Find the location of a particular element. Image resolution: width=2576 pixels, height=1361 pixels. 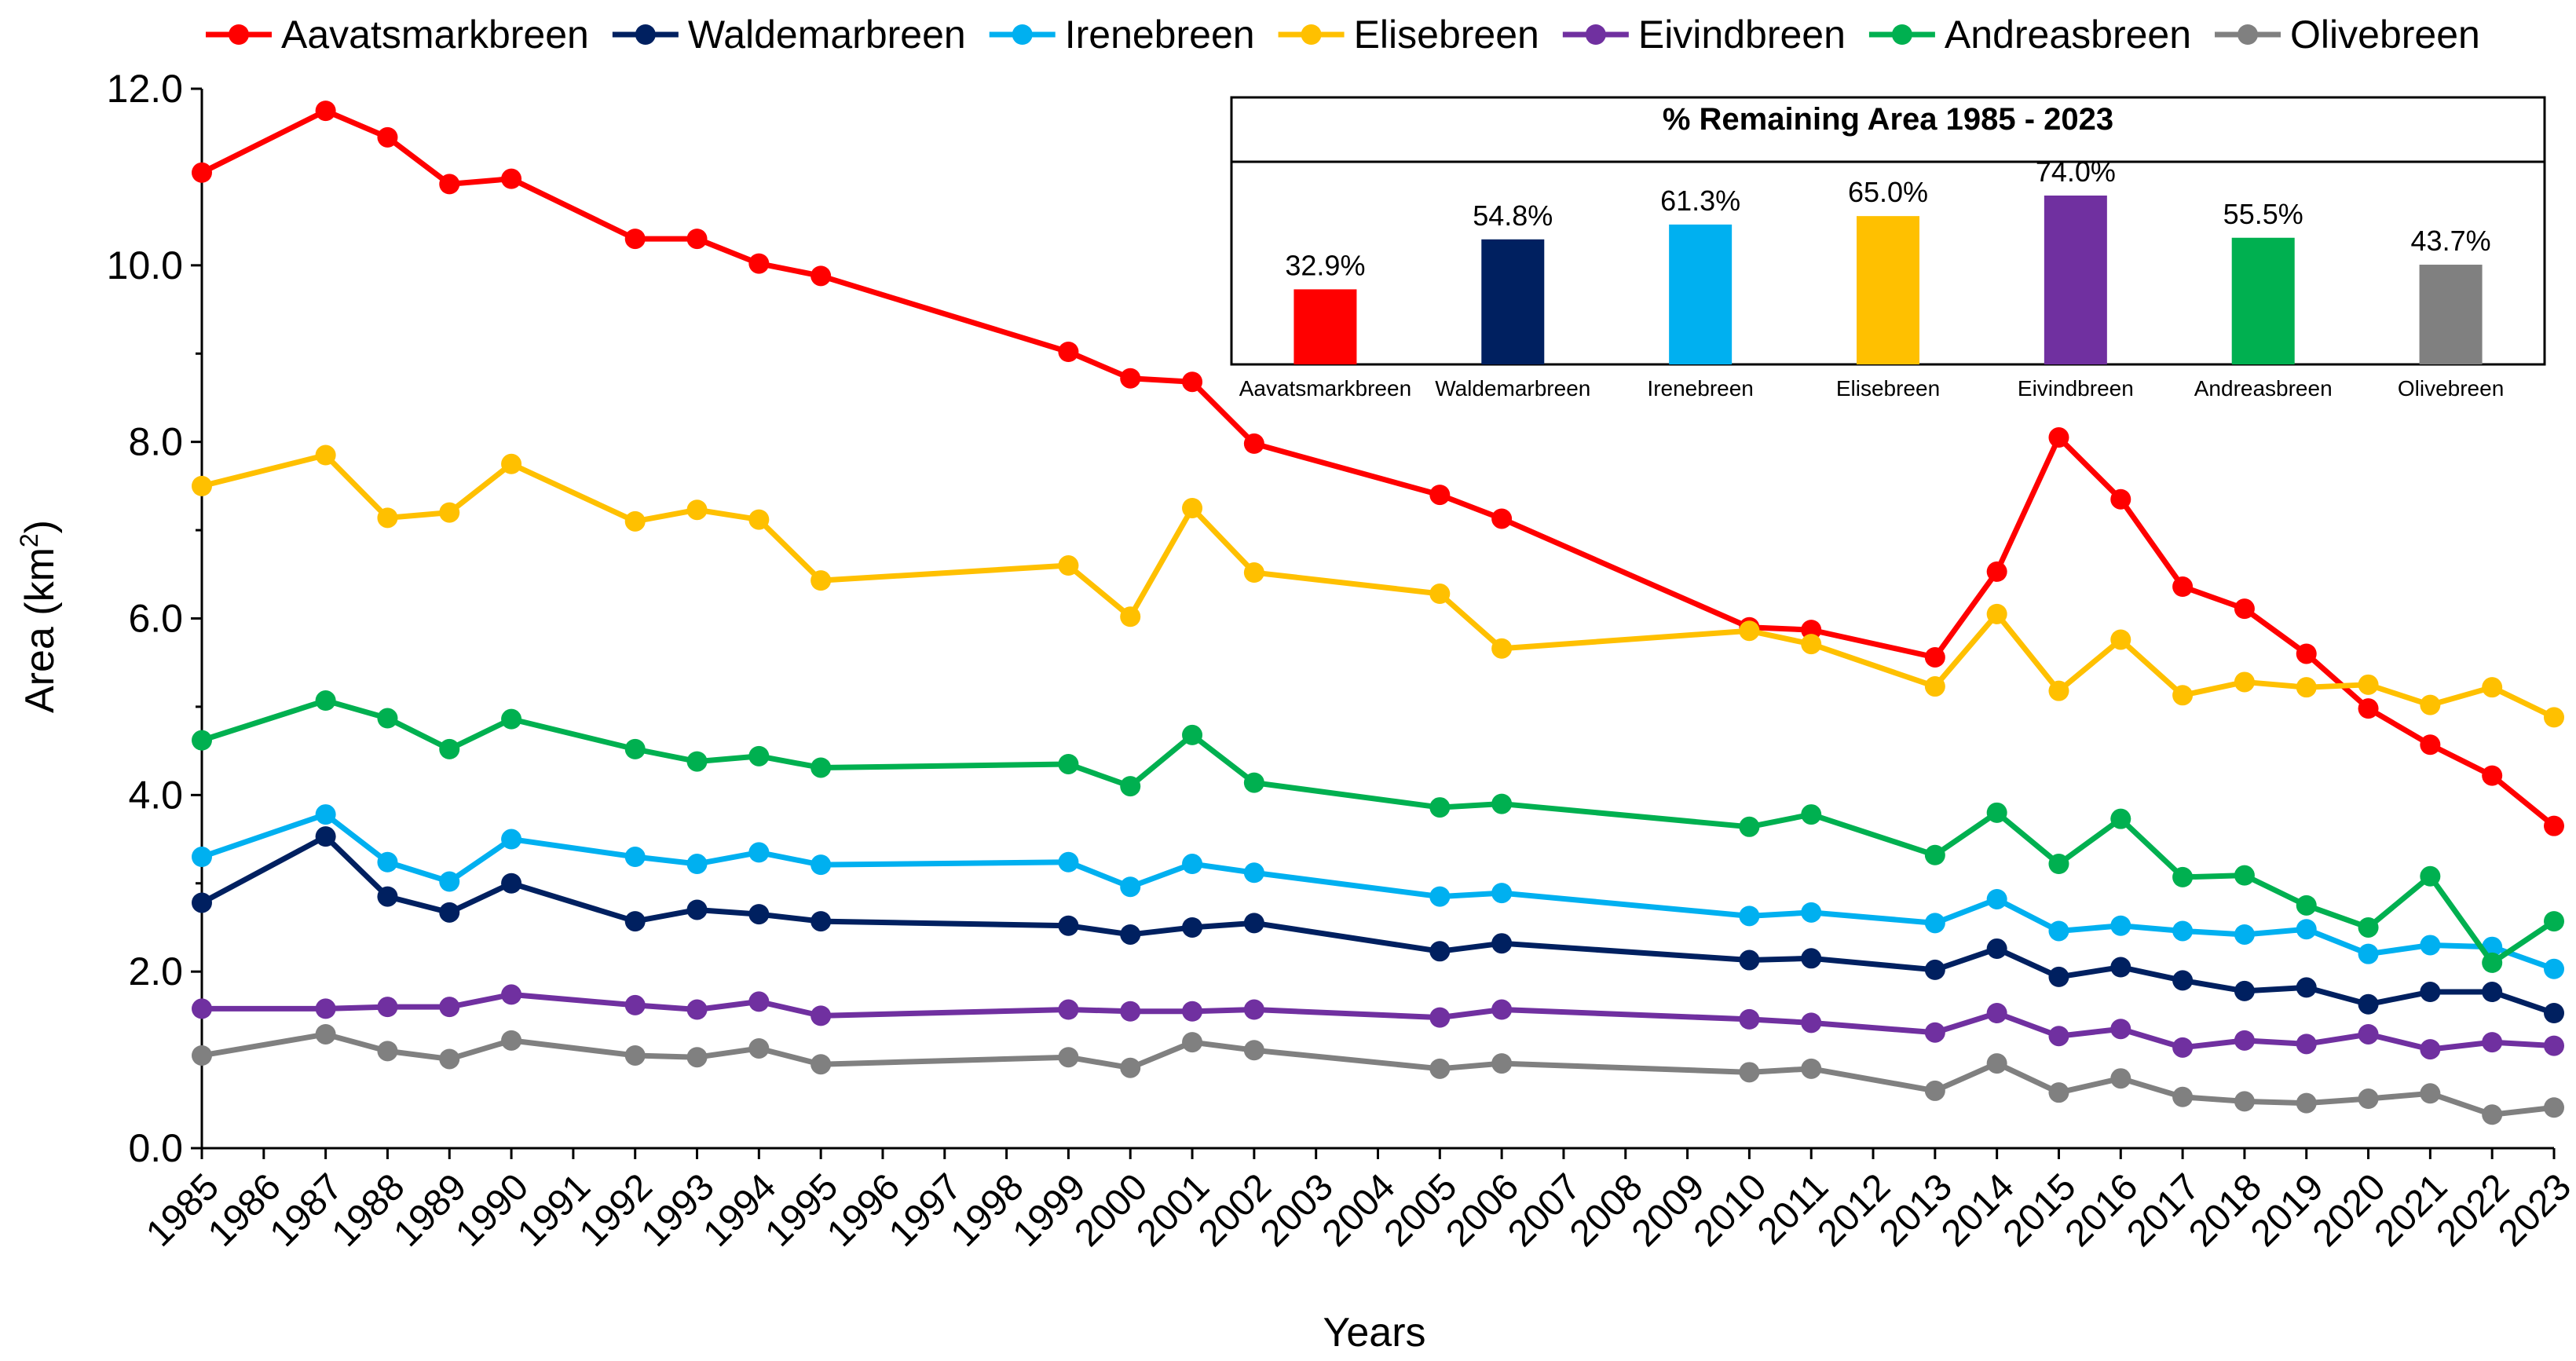

x-tick-label: 1993 is located at coordinates (678, 1210).